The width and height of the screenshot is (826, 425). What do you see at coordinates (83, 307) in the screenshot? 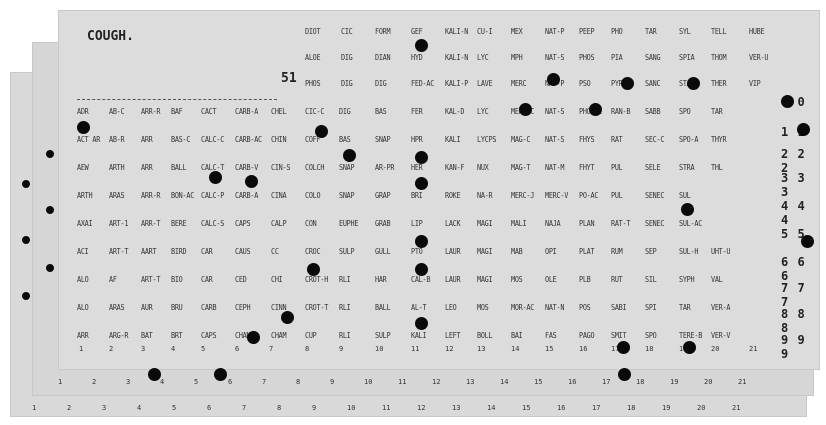
I see `cell-label: ALO` at bounding box center [83, 307].